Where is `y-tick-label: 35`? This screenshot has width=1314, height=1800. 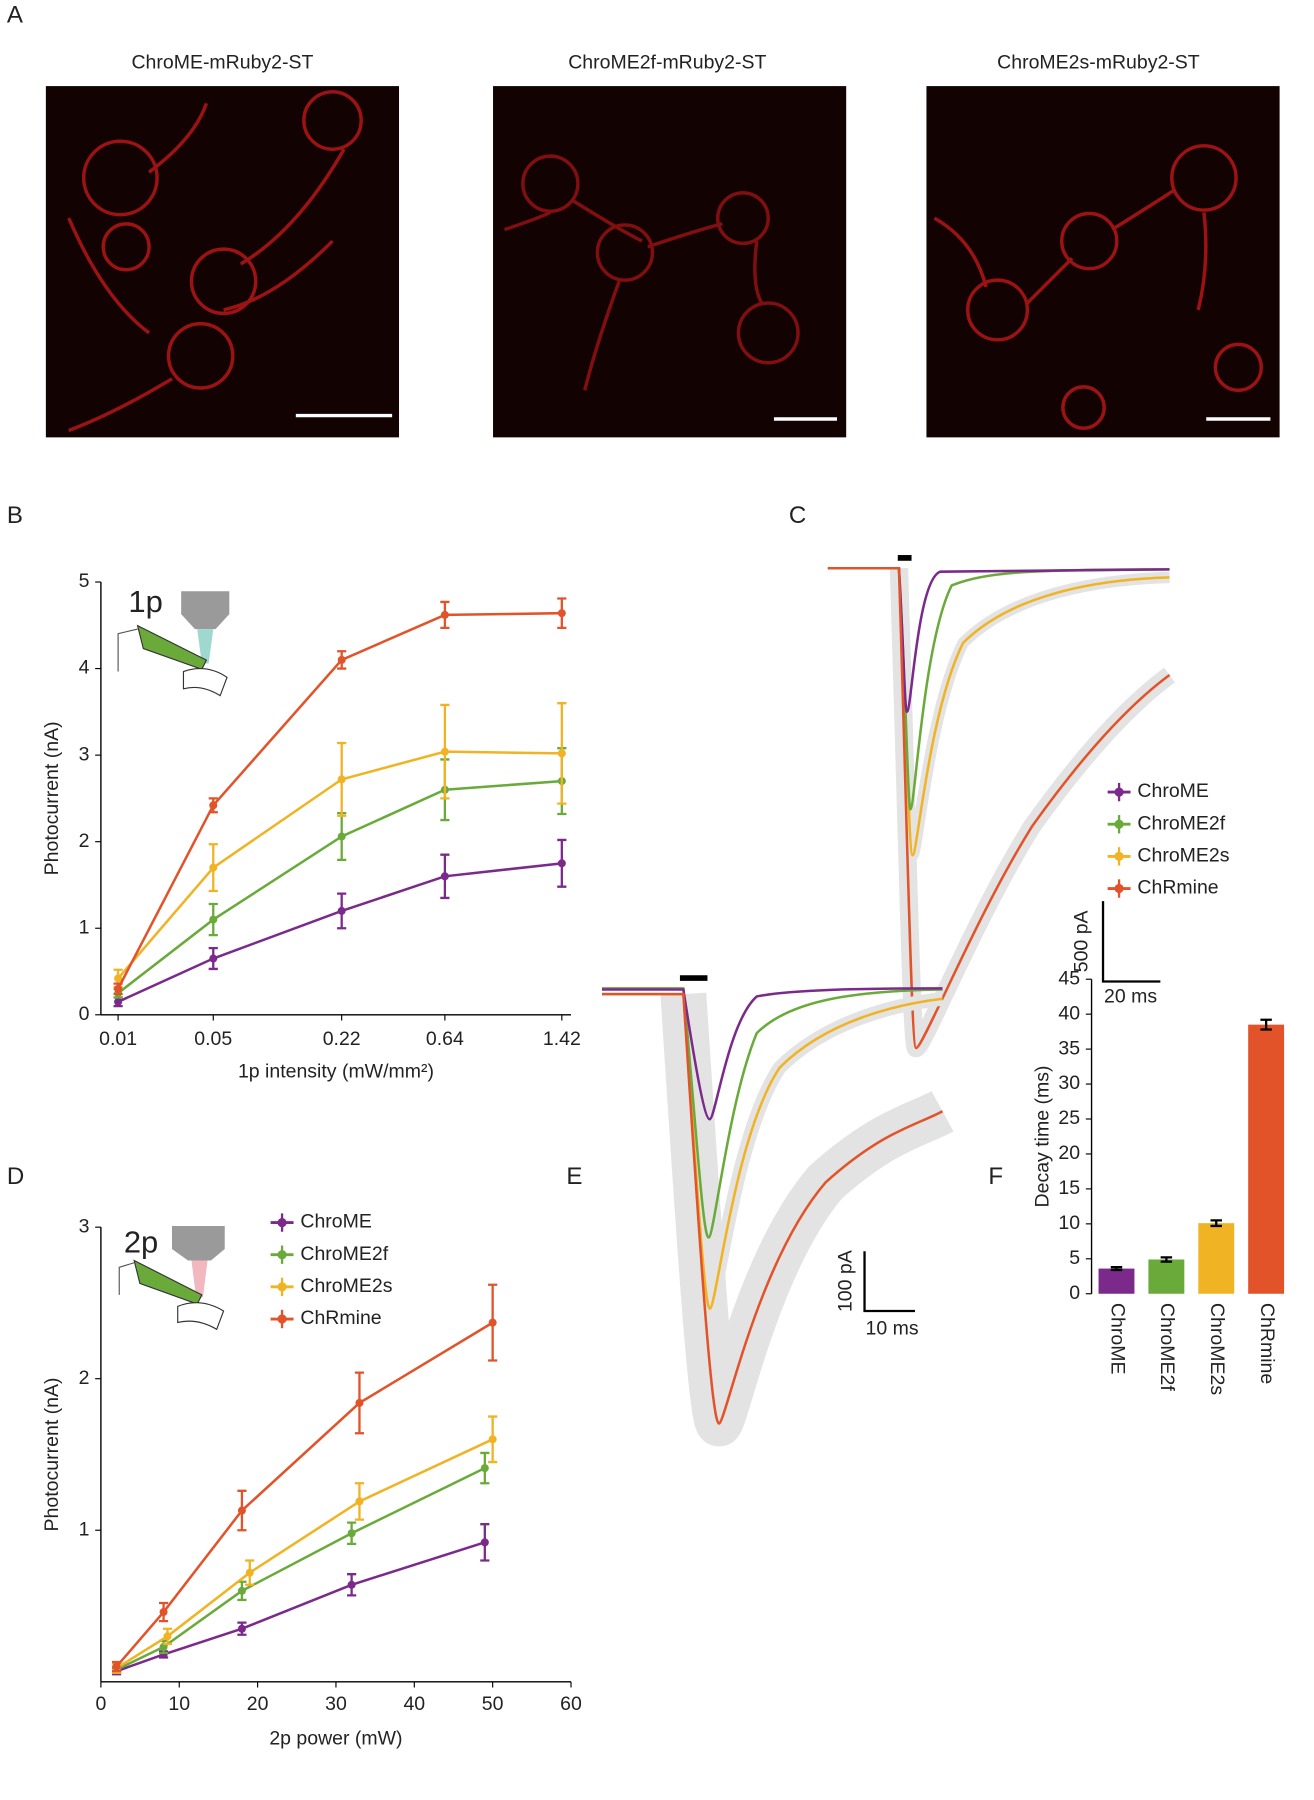 y-tick-label: 35 is located at coordinates (1069, 1048).